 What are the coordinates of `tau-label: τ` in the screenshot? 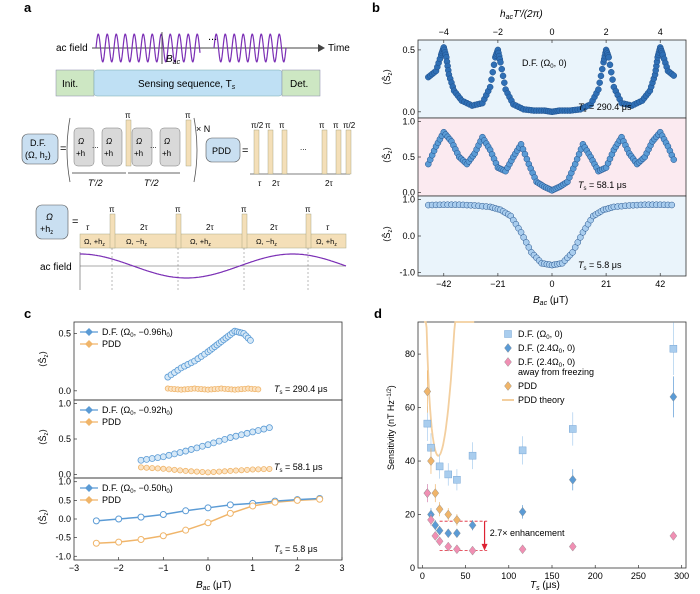 It's located at (88, 227).